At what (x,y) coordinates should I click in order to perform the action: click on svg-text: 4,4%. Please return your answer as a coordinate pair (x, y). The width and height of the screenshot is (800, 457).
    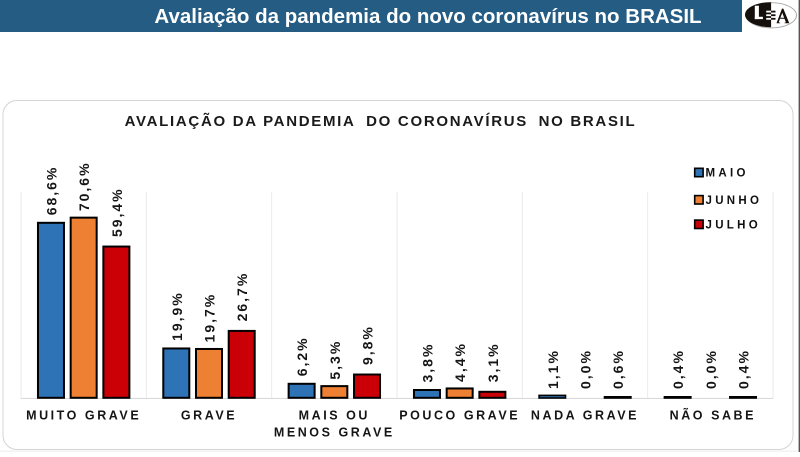
    Looking at the image, I should click on (460, 362).